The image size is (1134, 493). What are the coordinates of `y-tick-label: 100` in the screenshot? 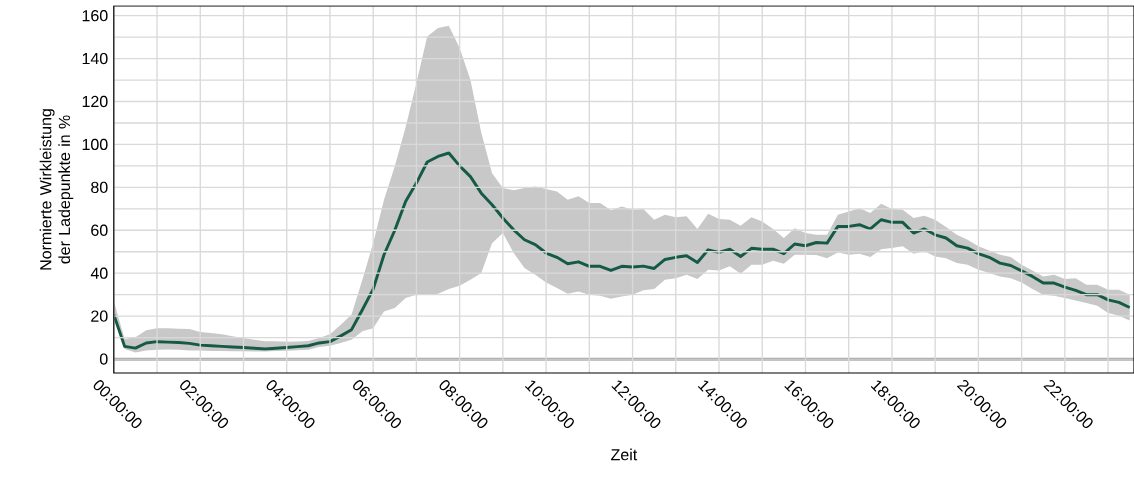 It's located at (95, 144).